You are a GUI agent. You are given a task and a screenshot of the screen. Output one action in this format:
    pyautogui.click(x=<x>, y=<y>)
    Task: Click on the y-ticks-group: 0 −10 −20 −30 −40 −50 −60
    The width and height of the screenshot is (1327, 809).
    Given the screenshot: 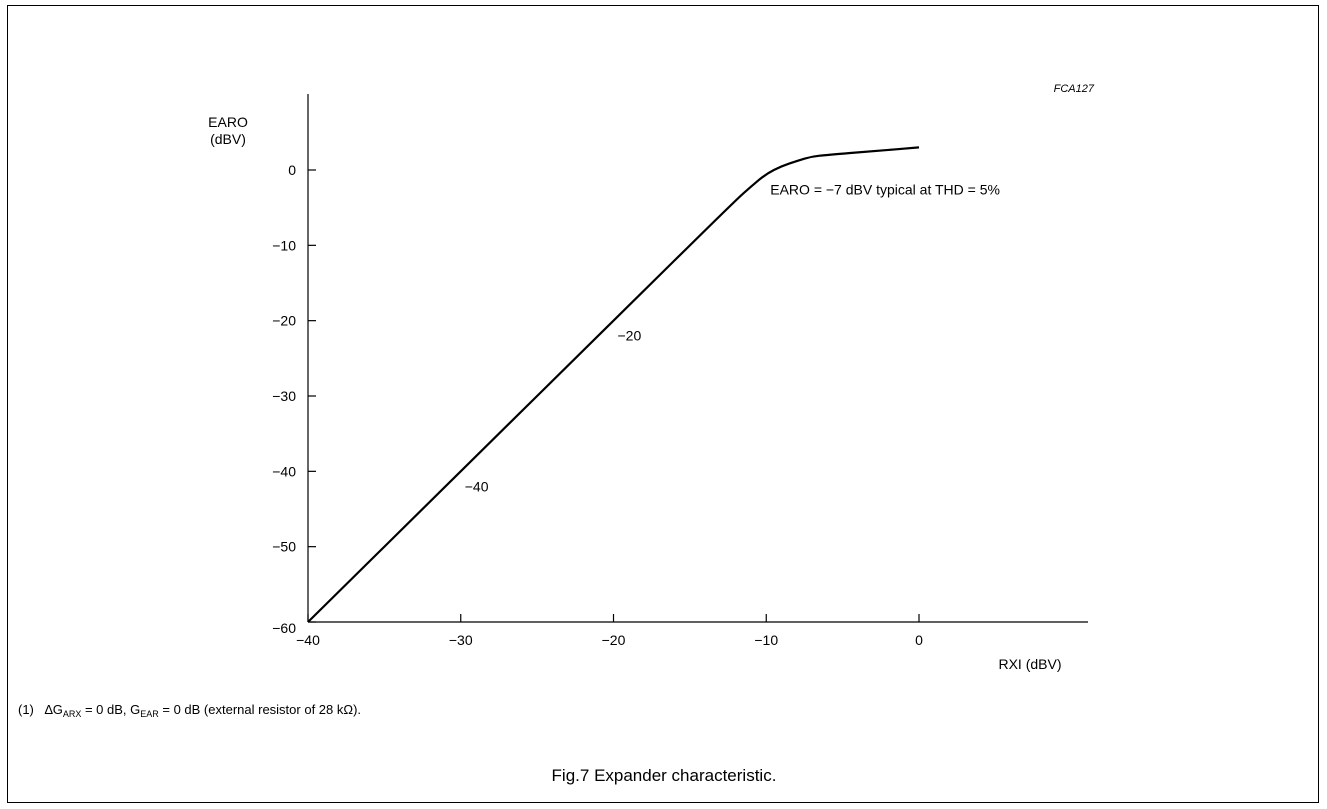 What is the action you would take?
    pyautogui.click(x=294, y=399)
    